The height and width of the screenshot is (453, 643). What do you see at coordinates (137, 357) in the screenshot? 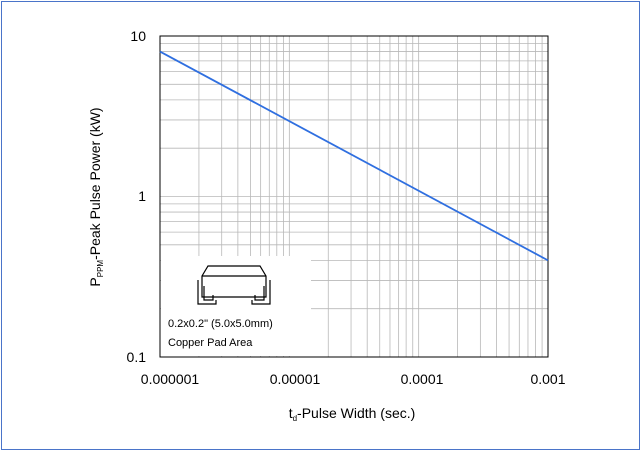
I see `y-tick-label-0-1: 0.1` at bounding box center [137, 357].